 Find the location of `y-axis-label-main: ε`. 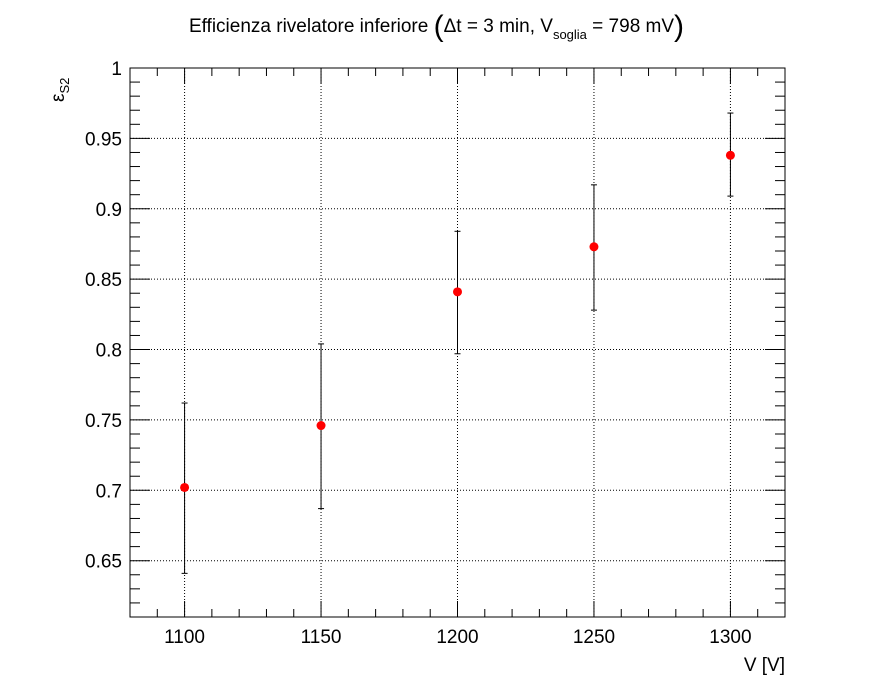

y-axis-label-main: ε is located at coordinates (58, 97).